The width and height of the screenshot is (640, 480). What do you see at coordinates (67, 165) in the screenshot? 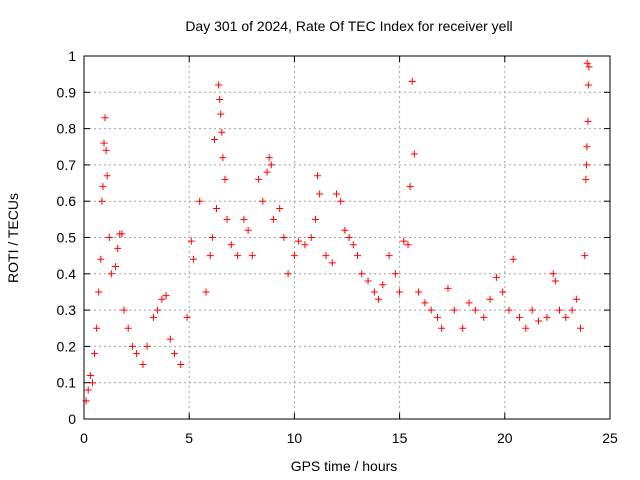
I see `y-tick-label: 0.7` at bounding box center [67, 165].